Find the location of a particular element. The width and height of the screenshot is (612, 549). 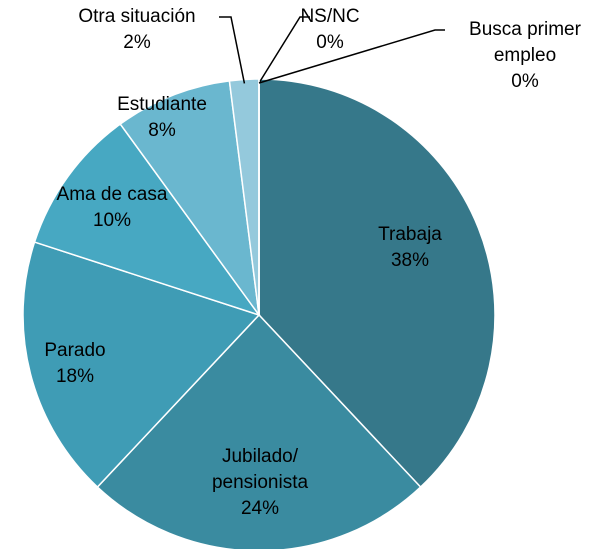

label-line: Ama de casa is located at coordinates (112, 194).